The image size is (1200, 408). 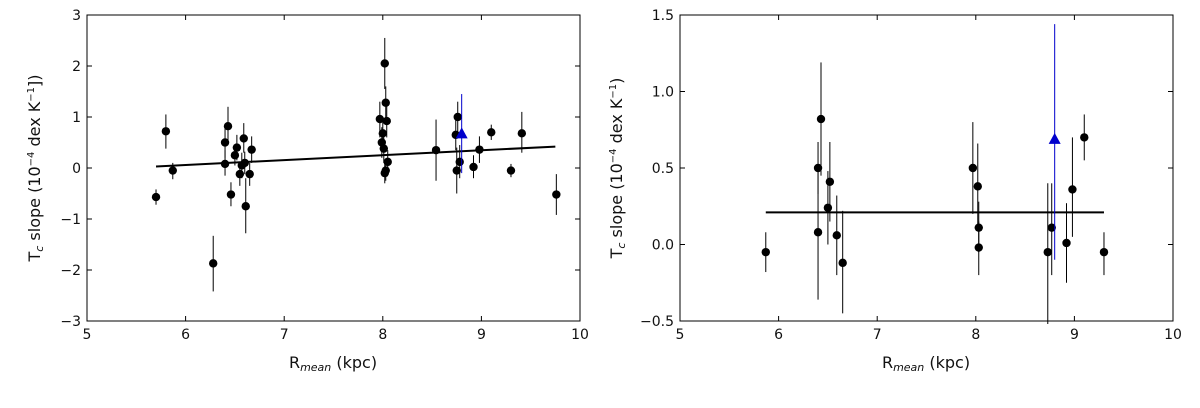 I want to click on left-y-tick-label: 2, so click(x=76, y=67).